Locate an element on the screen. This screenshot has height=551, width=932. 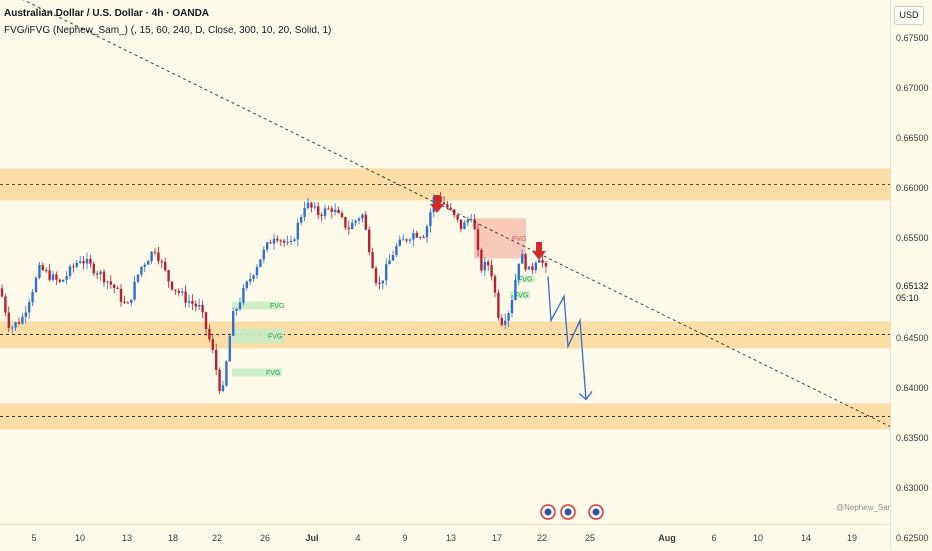
time-axis: 5 10 13 18 22 26 Jul 4 9 13 17 22 25 Aug 6 10 14 19 is located at coordinates (445, 537).